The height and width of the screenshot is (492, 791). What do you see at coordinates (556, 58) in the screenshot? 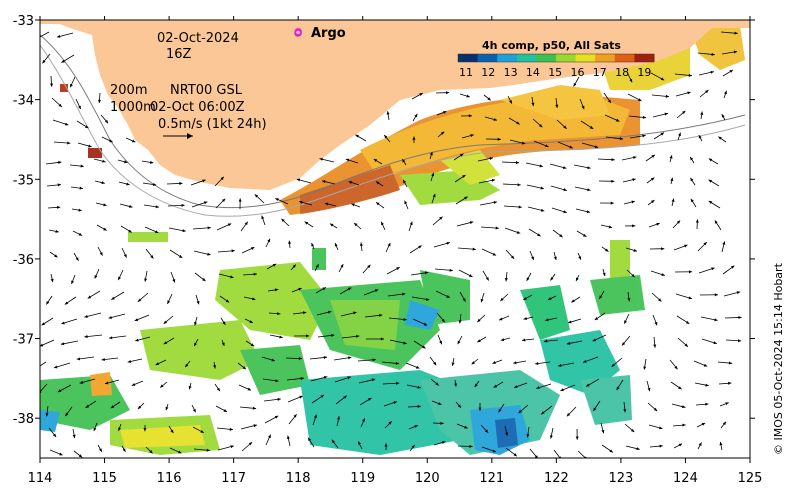
I see `colorbar` at bounding box center [556, 58].